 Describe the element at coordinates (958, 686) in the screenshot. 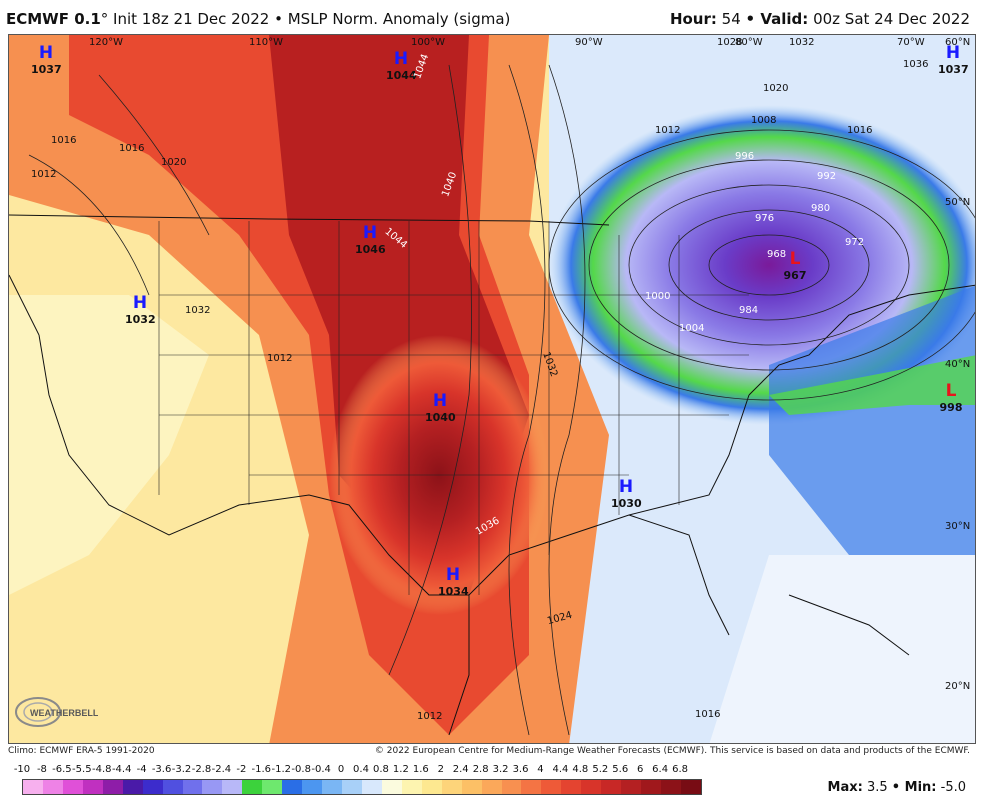

I see `lat-label-20n: 20°N` at that location.